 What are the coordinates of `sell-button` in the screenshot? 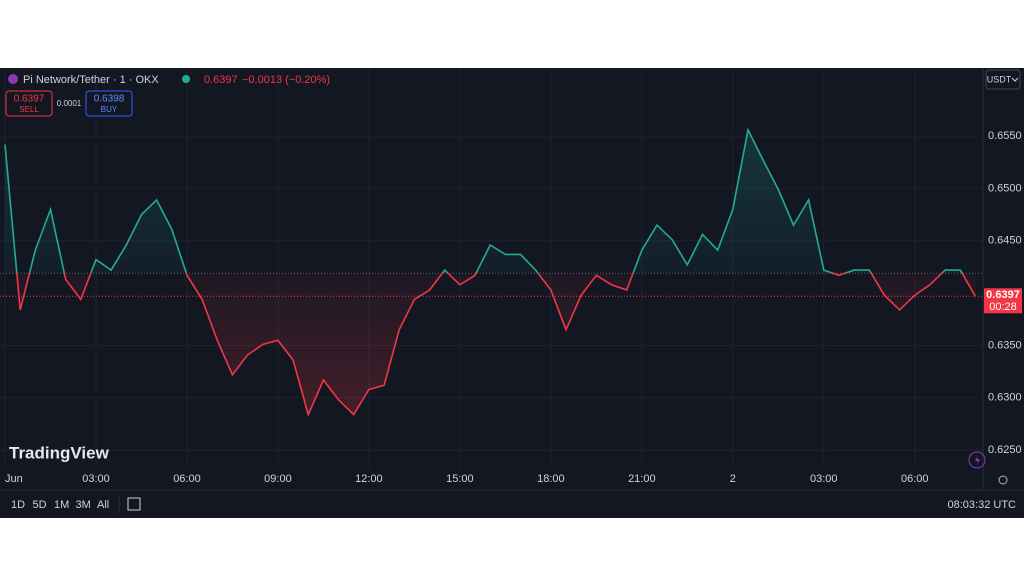 It's located at (29, 103).